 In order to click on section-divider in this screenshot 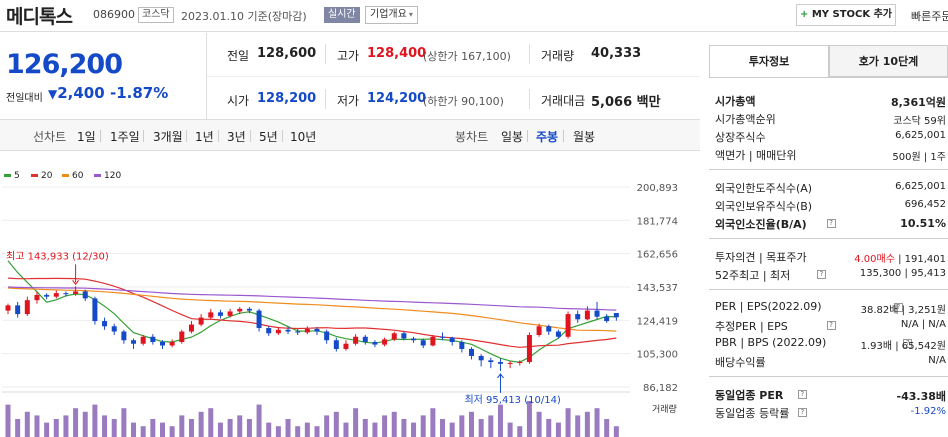, I will do `click(828, 238)`.